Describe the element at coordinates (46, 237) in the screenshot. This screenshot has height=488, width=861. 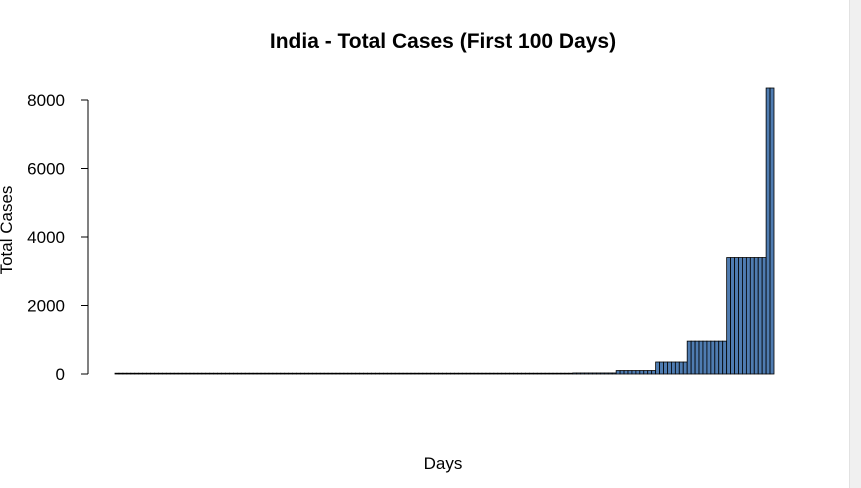
I see `y-tick-label: 4000` at that location.